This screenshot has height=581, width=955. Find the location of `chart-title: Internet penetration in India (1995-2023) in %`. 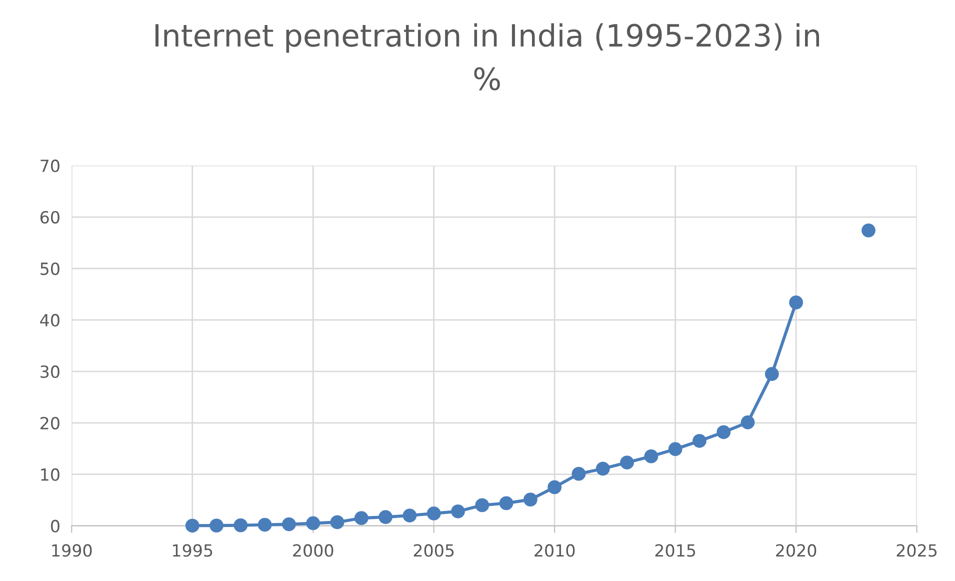

chart-title: Internet penetration in India (1995-2023) in % is located at coordinates (487, 56).